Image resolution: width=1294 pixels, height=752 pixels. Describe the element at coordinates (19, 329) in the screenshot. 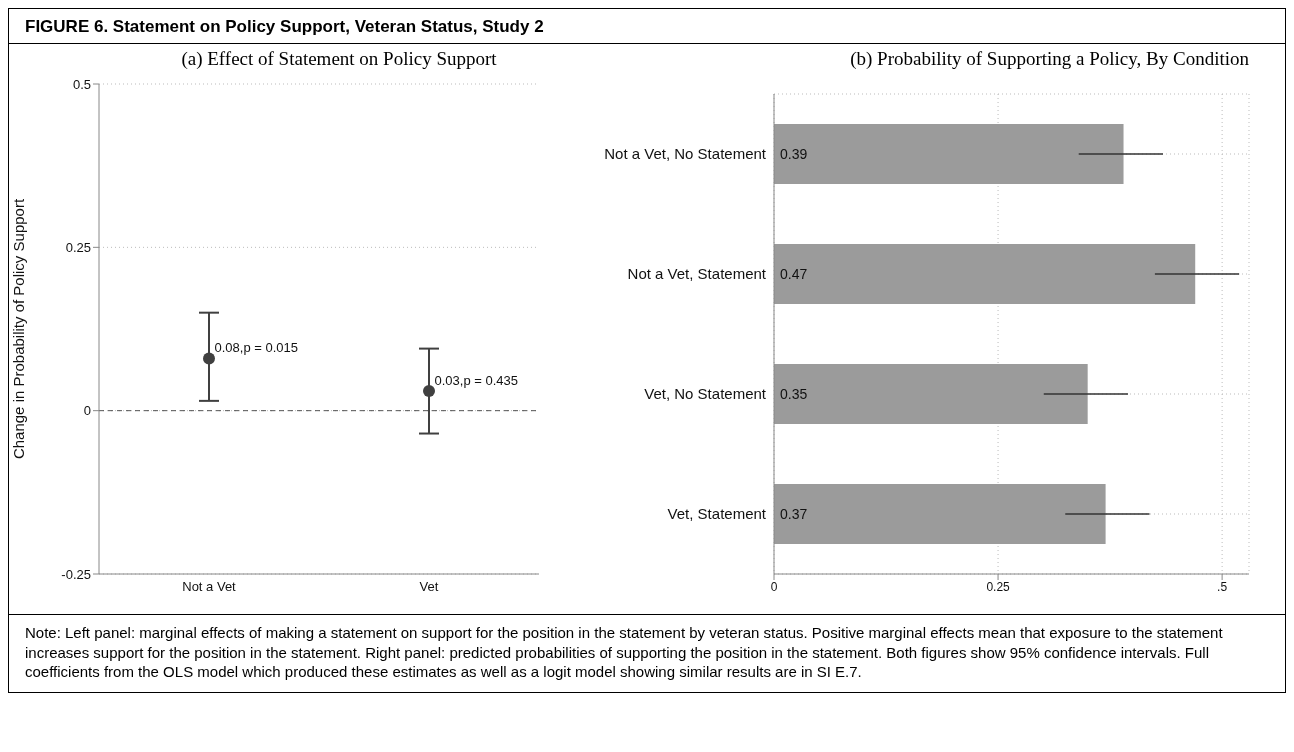

I see `y-axis-title: Change in Probability of Policy Support` at that location.